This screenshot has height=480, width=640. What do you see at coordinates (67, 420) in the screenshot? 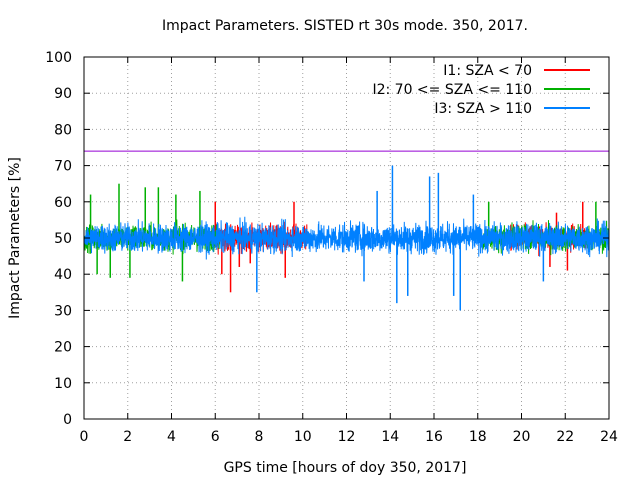
I see `y-tick-label: 0` at bounding box center [67, 420].